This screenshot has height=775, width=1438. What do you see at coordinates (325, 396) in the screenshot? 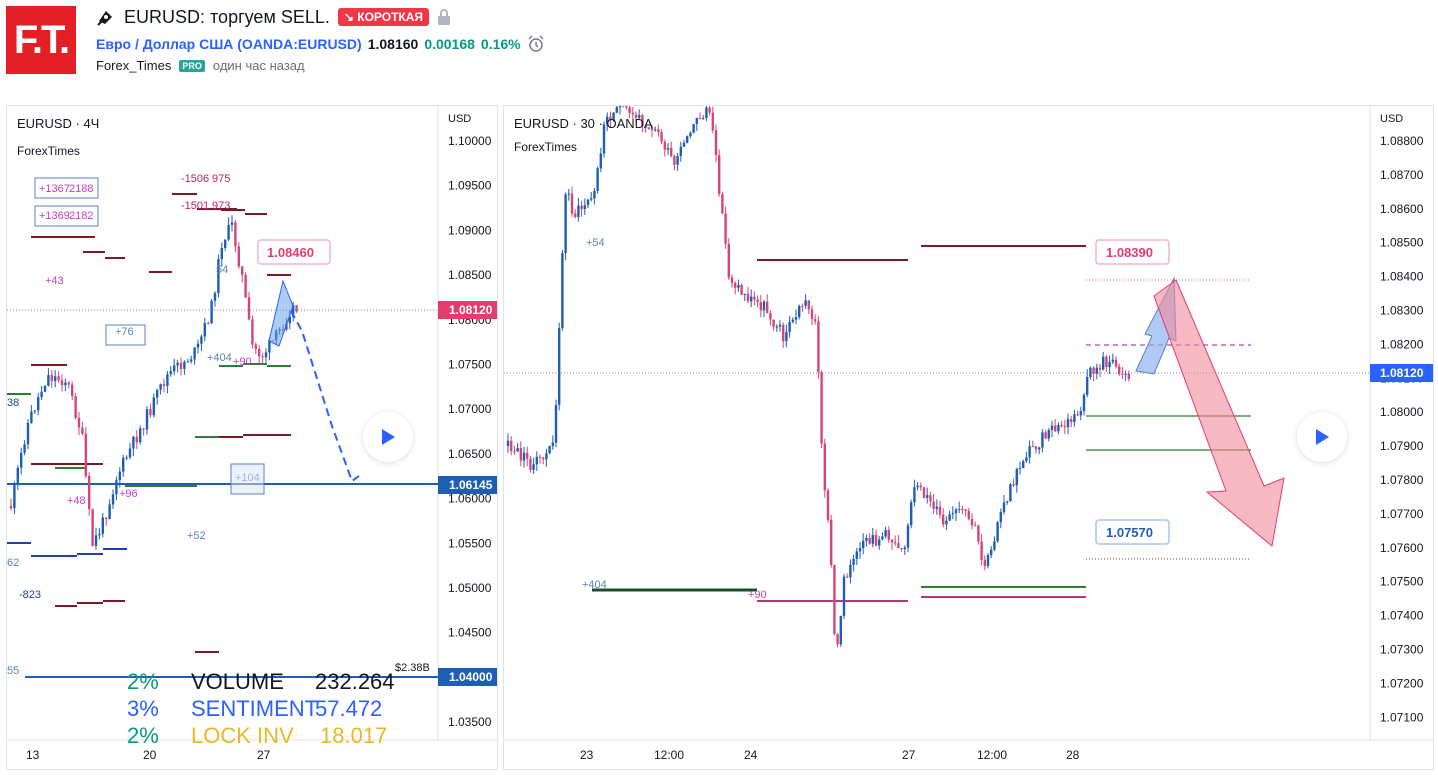
I see `projected-path` at bounding box center [325, 396].